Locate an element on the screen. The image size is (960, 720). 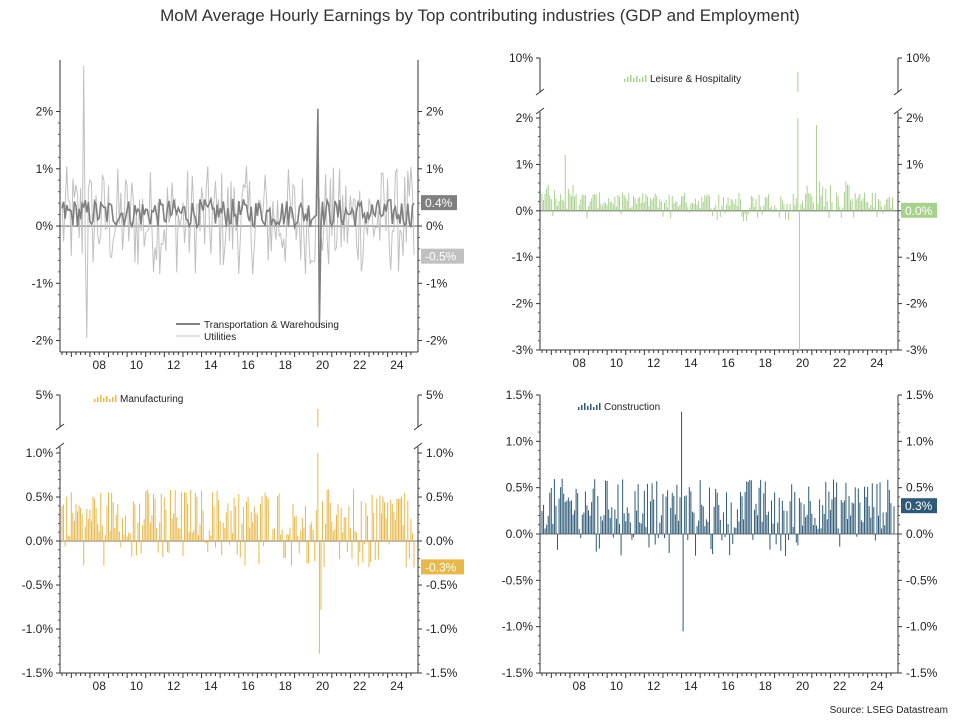
y-tick-label-right: 0.5% is located at coordinates (440, 497).